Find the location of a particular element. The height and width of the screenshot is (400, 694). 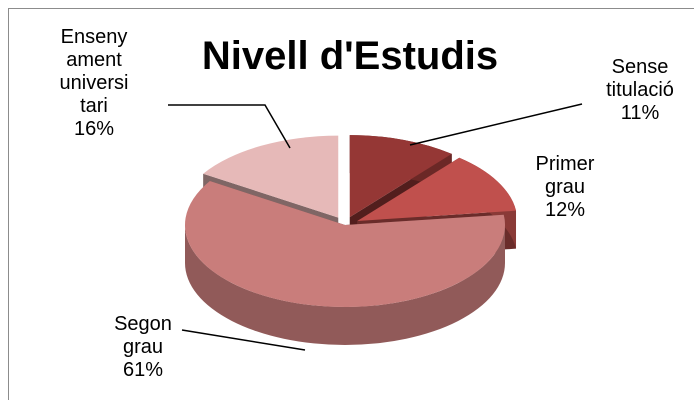

category-label: Primer grau is located at coordinates (565, 175).